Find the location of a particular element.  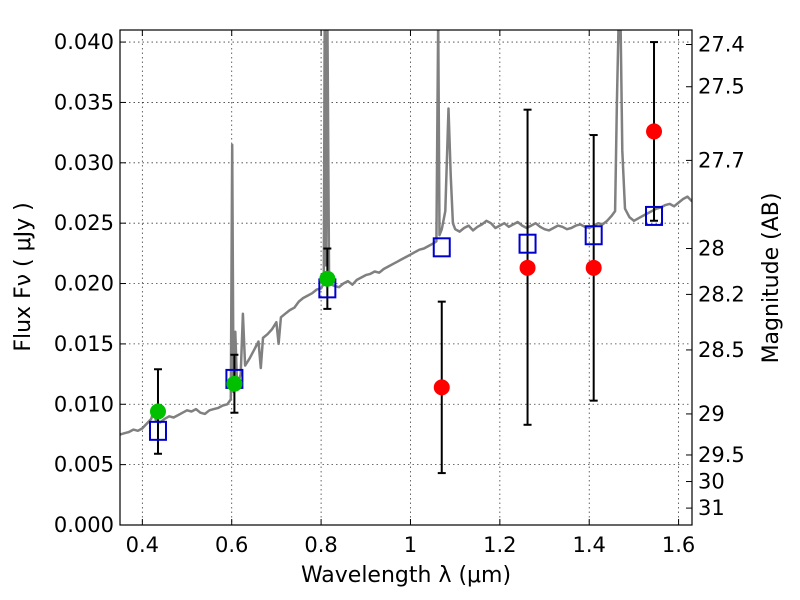

y-right-tick-label: 29 is located at coordinates (711, 414).